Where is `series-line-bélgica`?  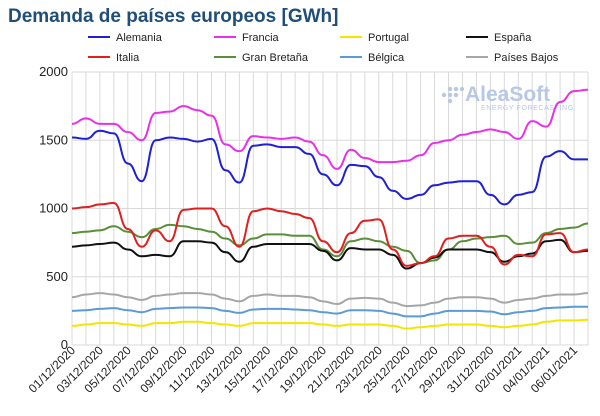 series-line-bélgica is located at coordinates (329, 311).